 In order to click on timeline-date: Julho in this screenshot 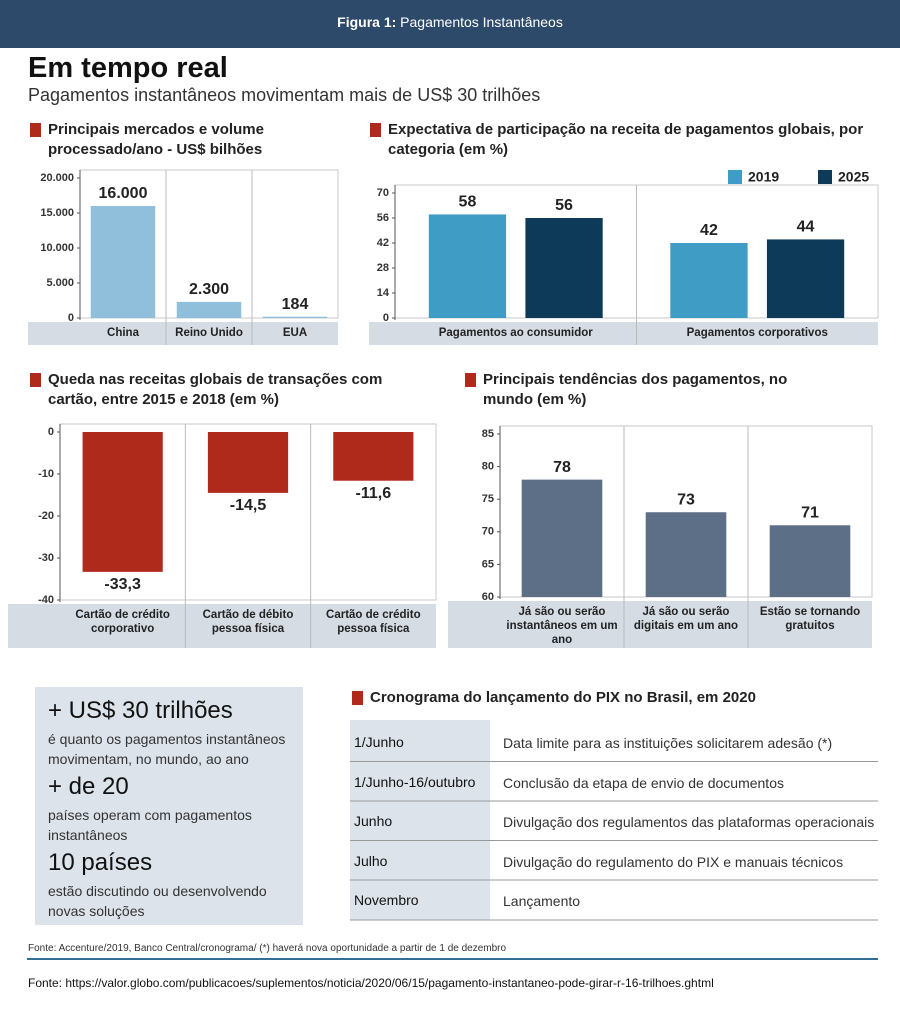, I will do `click(371, 860)`.